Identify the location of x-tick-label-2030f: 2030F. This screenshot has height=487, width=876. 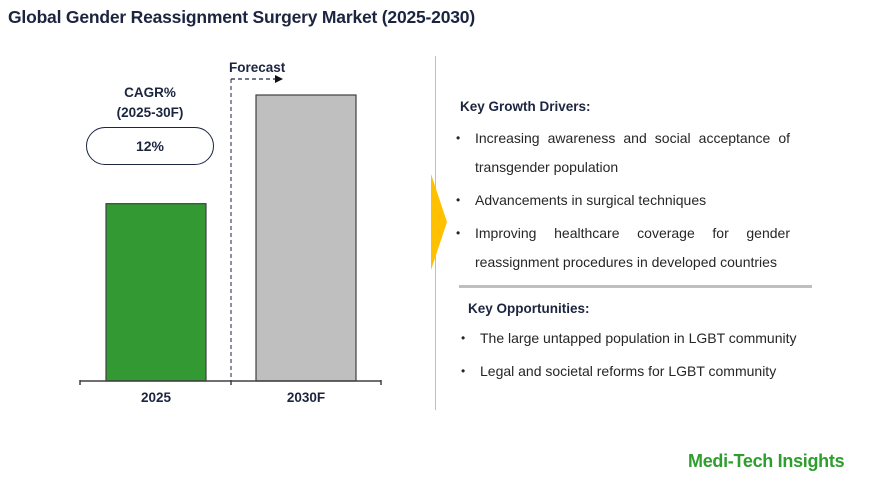
(306, 397).